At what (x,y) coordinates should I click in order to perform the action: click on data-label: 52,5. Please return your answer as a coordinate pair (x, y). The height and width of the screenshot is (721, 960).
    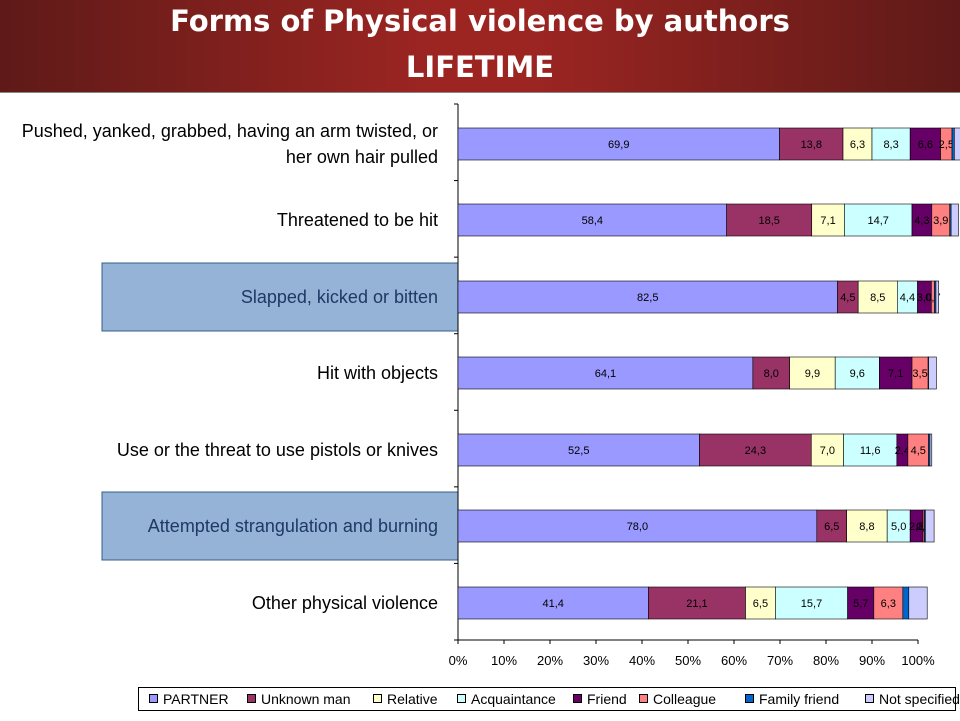
    Looking at the image, I should click on (578, 451).